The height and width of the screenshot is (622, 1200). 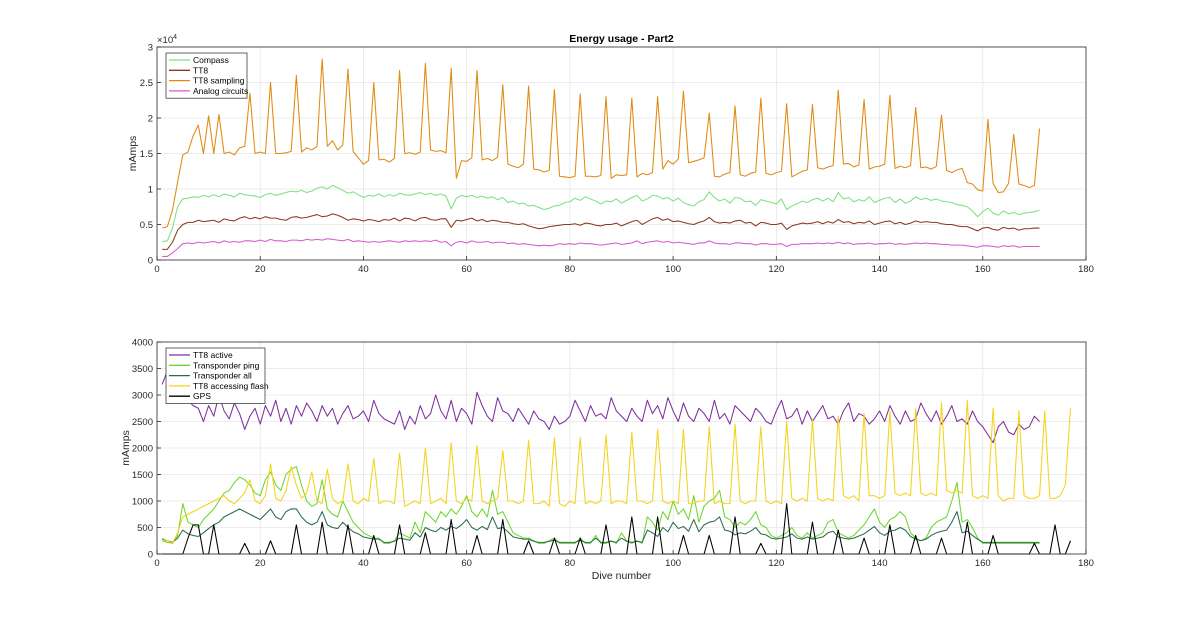 What do you see at coordinates (133, 154) in the screenshot?
I see `y-axis-label-top: mAmps` at bounding box center [133, 154].